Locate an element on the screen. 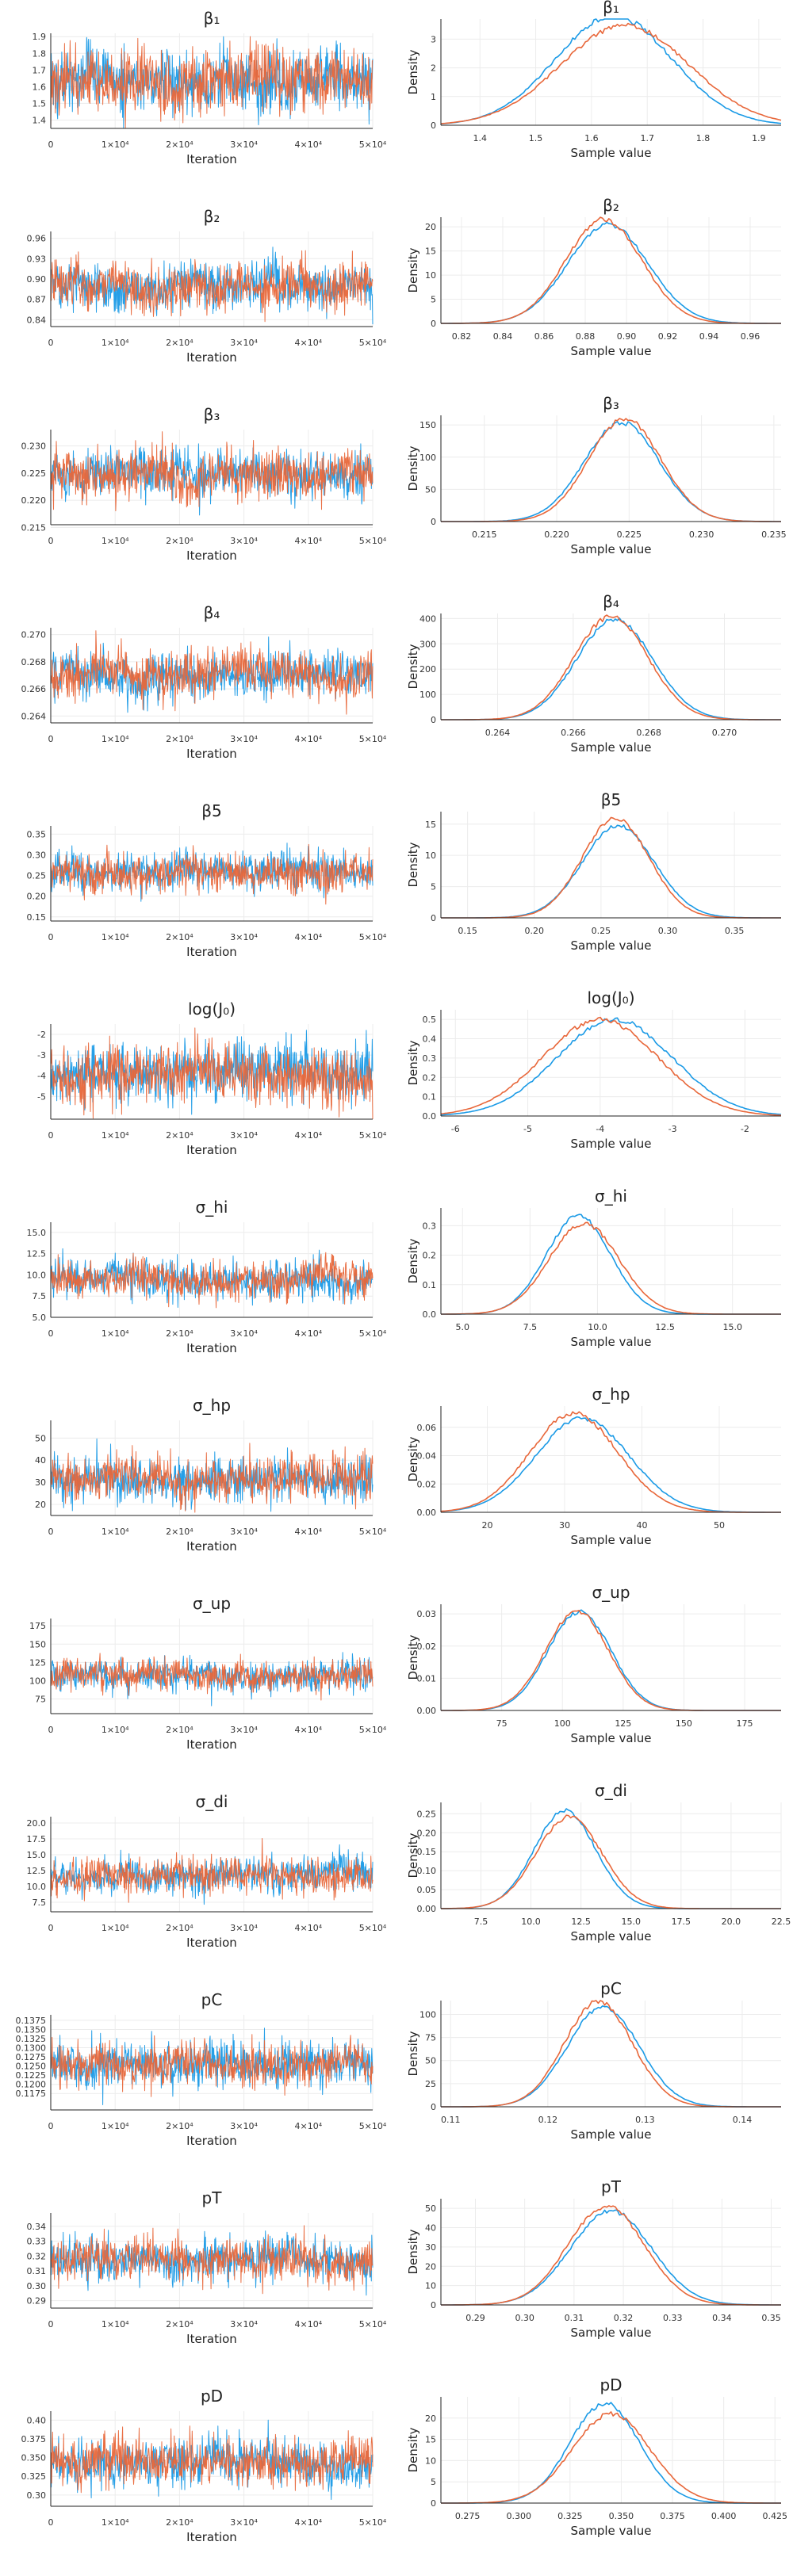  trace-ytick-label: 0.325 is located at coordinates (34, 2476).